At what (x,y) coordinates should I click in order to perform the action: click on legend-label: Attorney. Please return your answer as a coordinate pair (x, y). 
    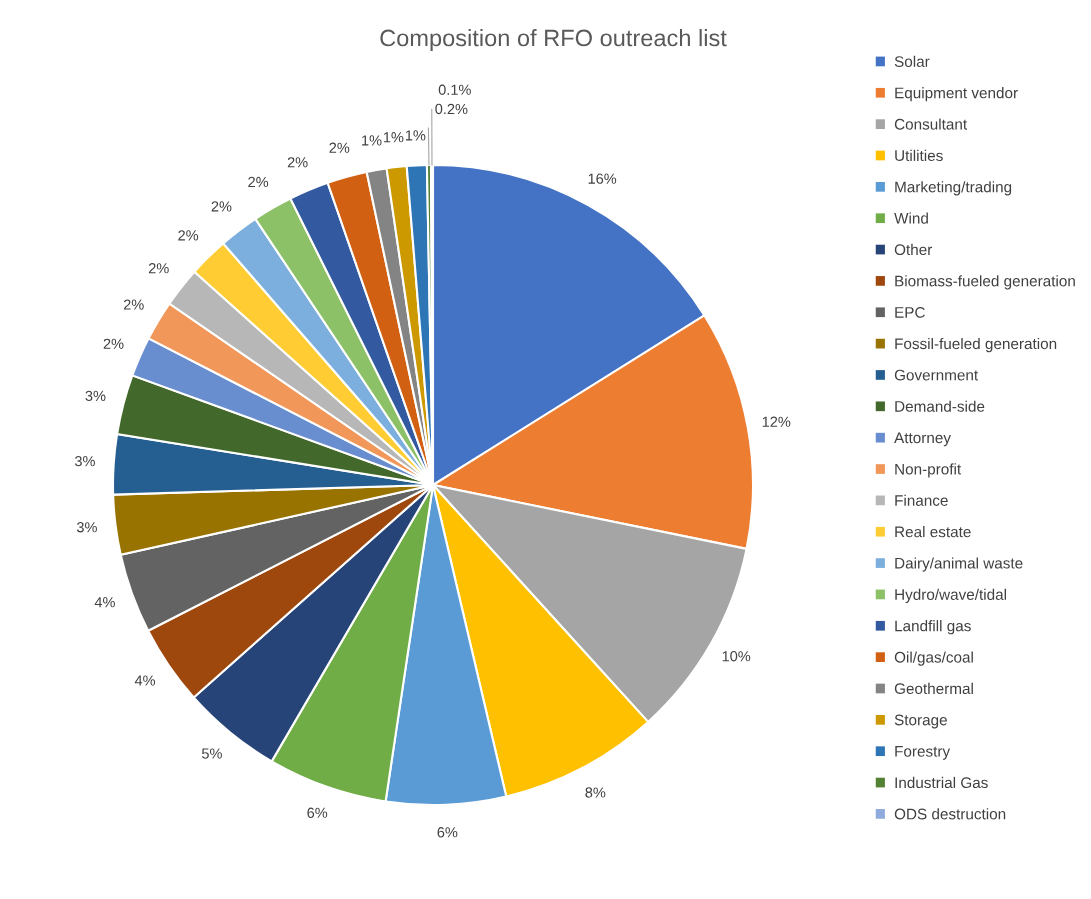
    Looking at the image, I should click on (922, 439).